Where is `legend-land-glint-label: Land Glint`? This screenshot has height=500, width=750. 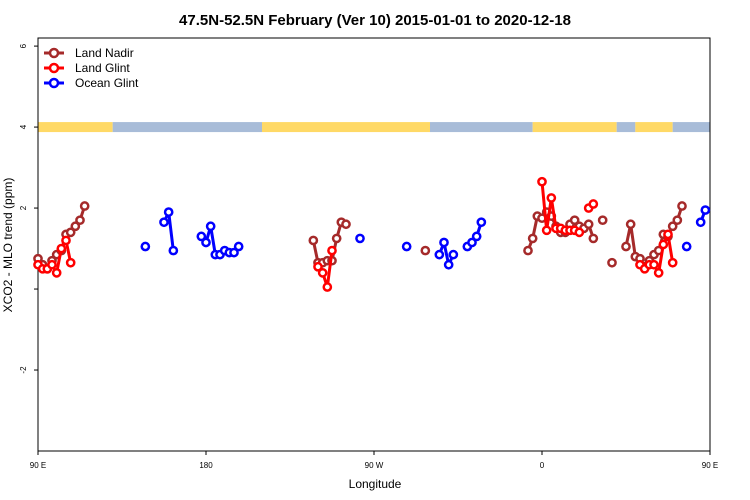 legend-land-glint-label: Land Glint is located at coordinates (102, 68).